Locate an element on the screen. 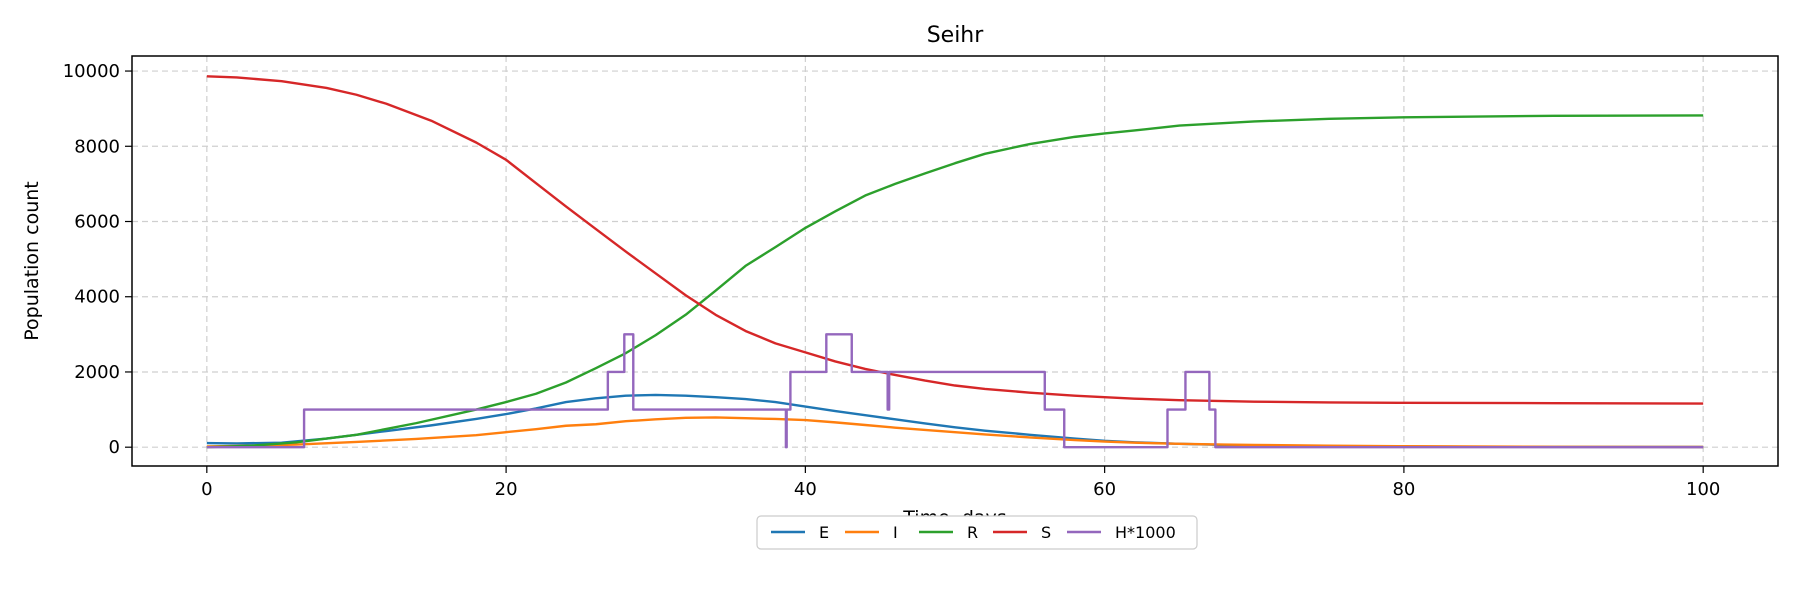  chart-title: Seihr is located at coordinates (956, 35).